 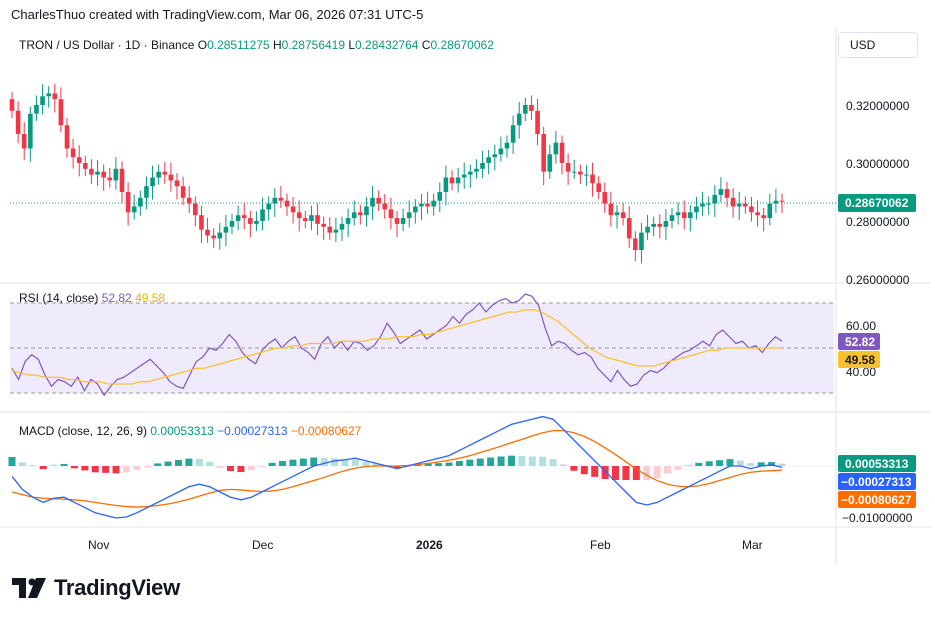 What do you see at coordinates (878, 45) in the screenshot?
I see `currency-button: USD` at bounding box center [878, 45].